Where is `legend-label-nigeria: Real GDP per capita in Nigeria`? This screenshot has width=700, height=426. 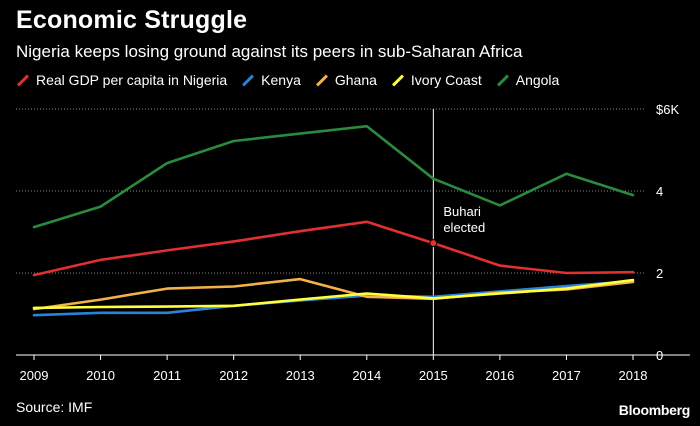 legend-label-nigeria: Real GDP per capita in Nigeria is located at coordinates (132, 80).